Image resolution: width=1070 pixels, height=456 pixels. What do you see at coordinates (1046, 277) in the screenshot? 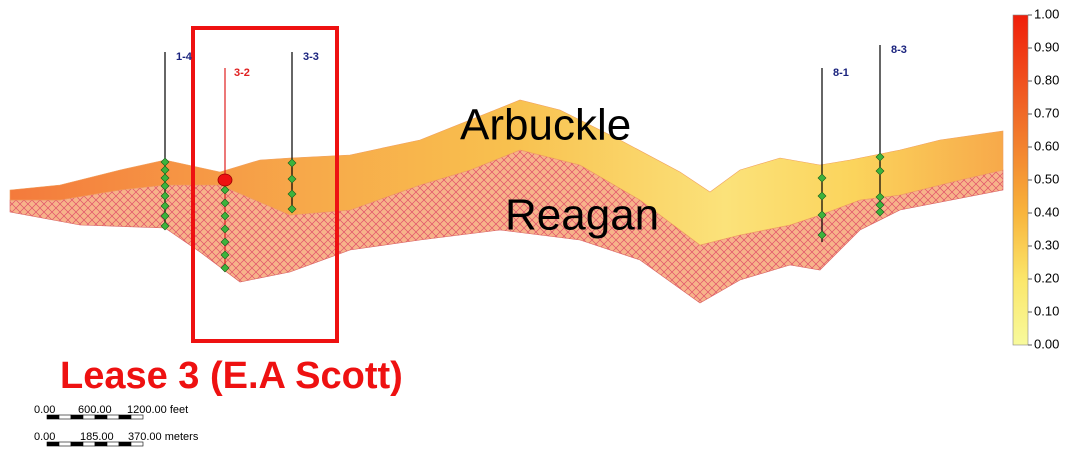
I see `color-bar-label: 0.20` at bounding box center [1046, 277].